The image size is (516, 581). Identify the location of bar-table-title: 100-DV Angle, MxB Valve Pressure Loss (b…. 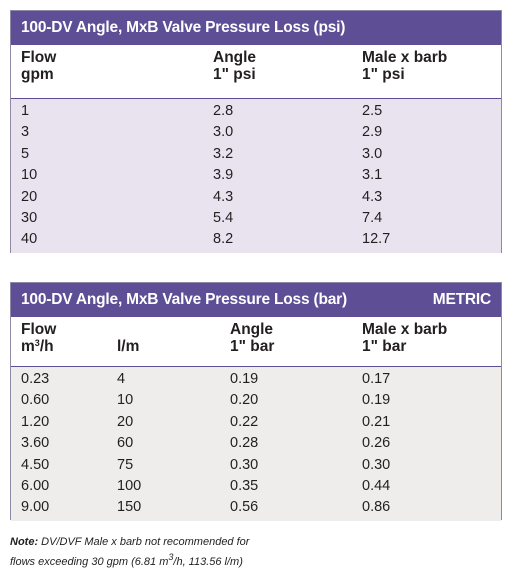
(256, 300).